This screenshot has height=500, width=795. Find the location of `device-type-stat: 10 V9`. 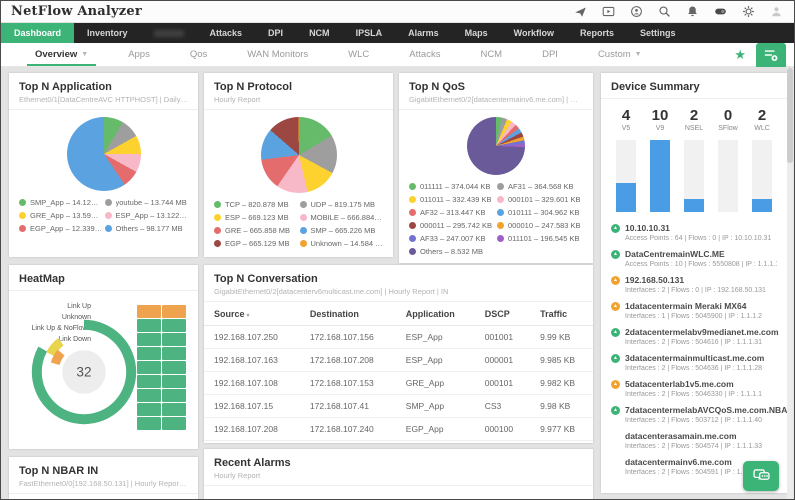

device-type-stat: 10 V9 is located at coordinates (660, 119).